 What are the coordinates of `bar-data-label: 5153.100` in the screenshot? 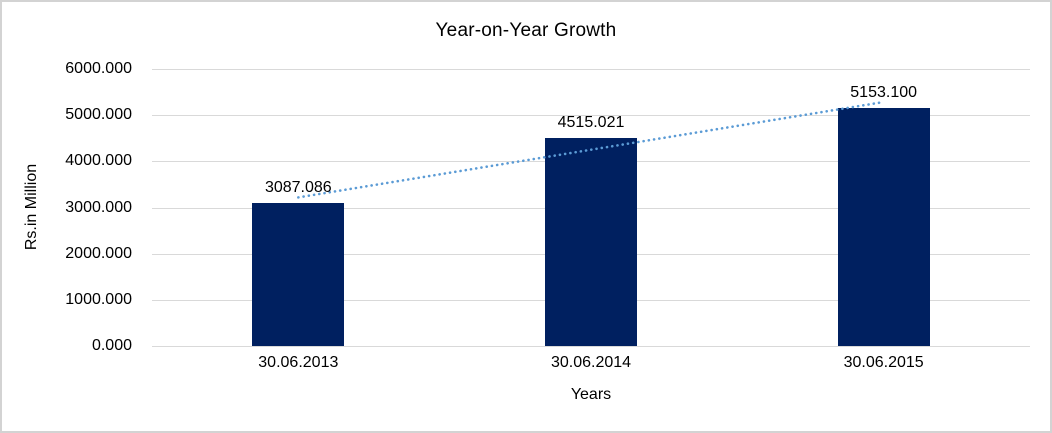 It's located at (884, 93).